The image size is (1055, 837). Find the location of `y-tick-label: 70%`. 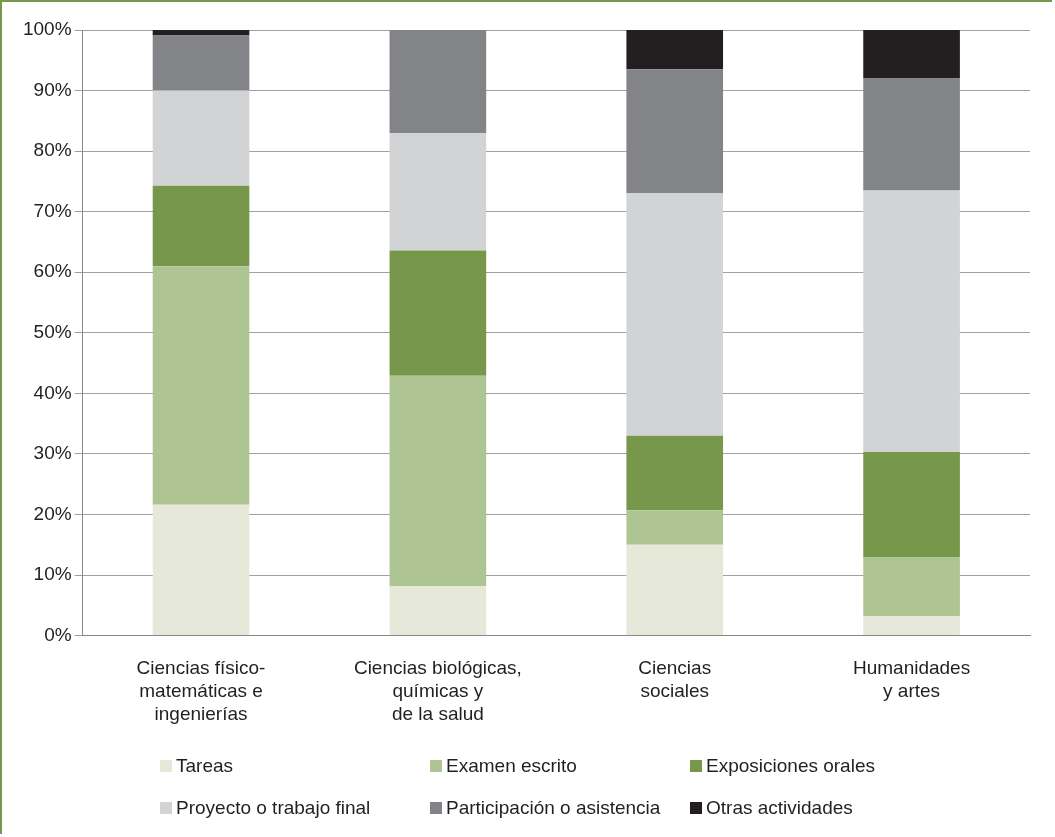

y-tick-label: 70% is located at coordinates (52, 210).